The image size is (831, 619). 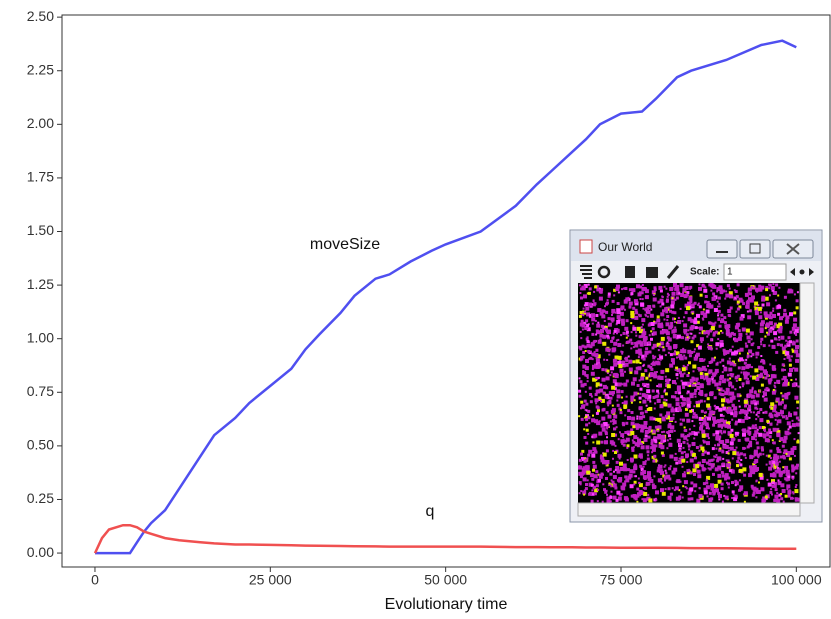 I want to click on maximize-button, so click(x=755, y=249).